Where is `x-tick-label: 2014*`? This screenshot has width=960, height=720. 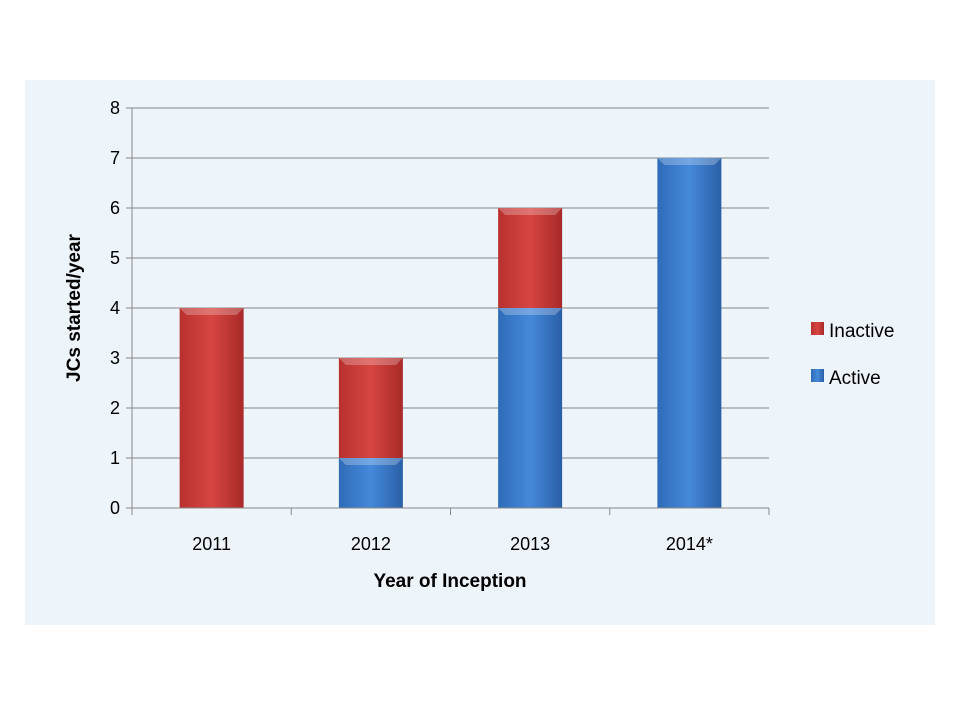 x-tick-label: 2014* is located at coordinates (689, 544).